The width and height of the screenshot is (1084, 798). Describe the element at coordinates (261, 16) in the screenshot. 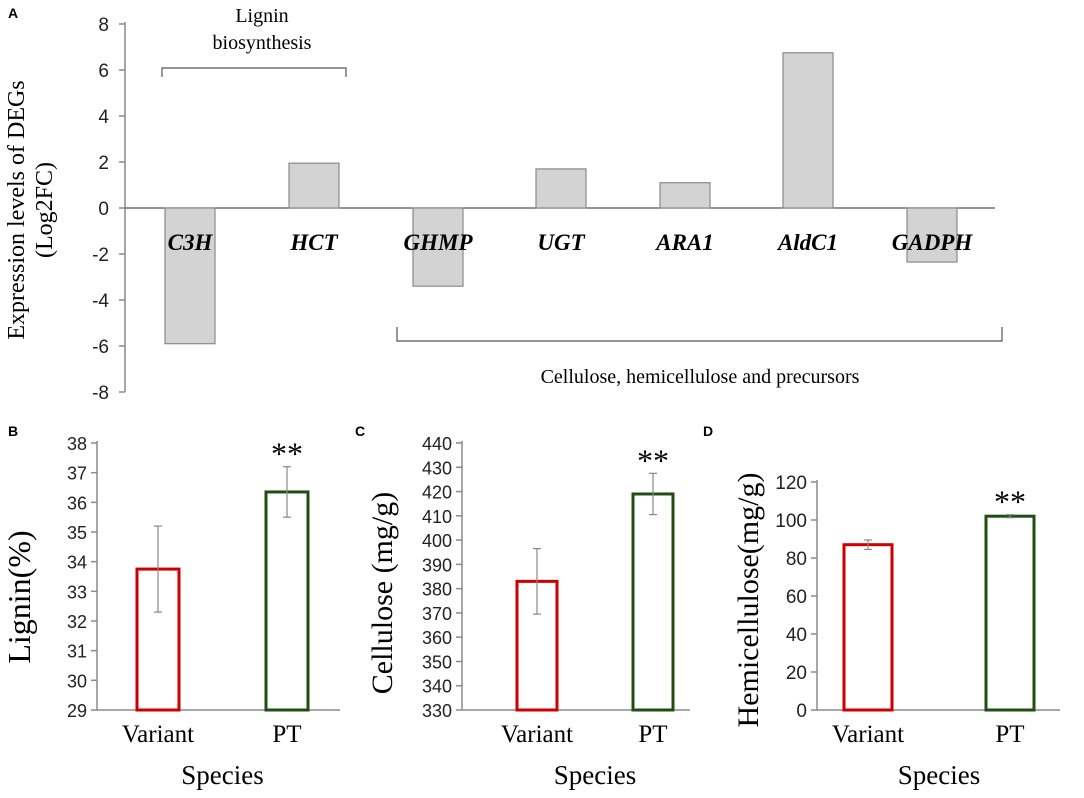

I see `lignin-group-label-line1: Lignin` at that location.